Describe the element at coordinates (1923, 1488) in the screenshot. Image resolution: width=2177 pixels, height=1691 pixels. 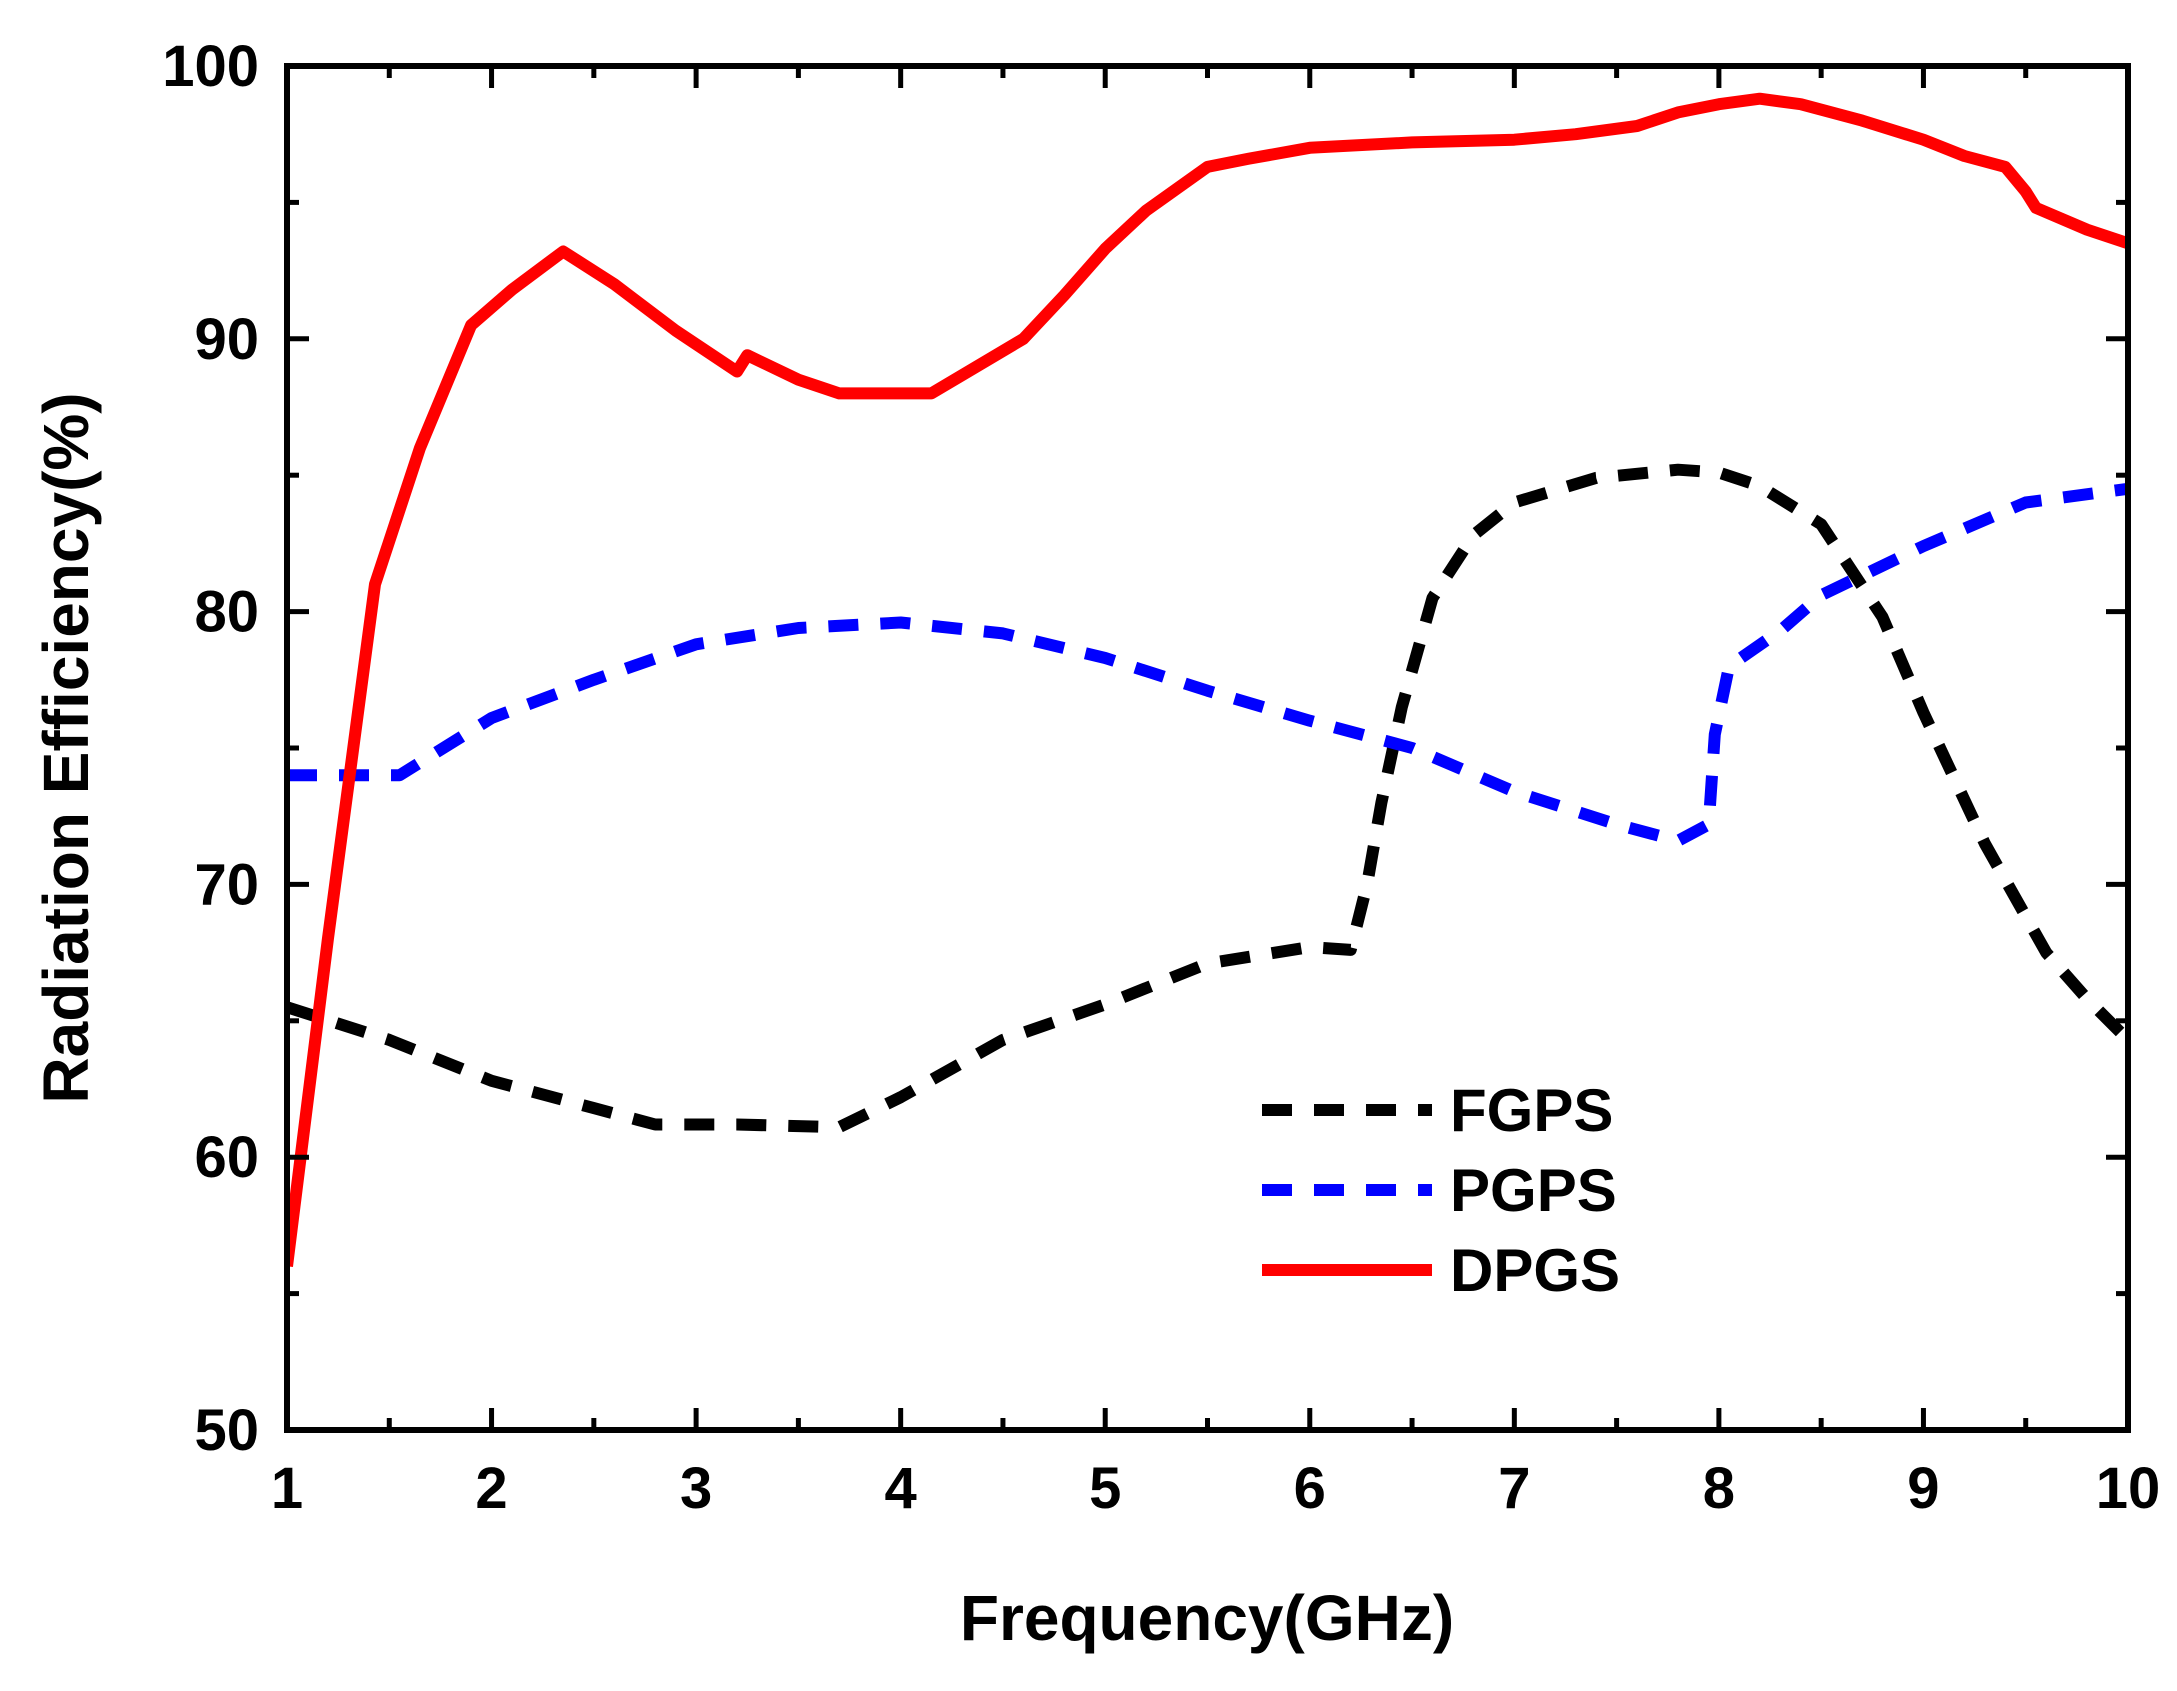
I see `x-tick-label: 9` at that location.